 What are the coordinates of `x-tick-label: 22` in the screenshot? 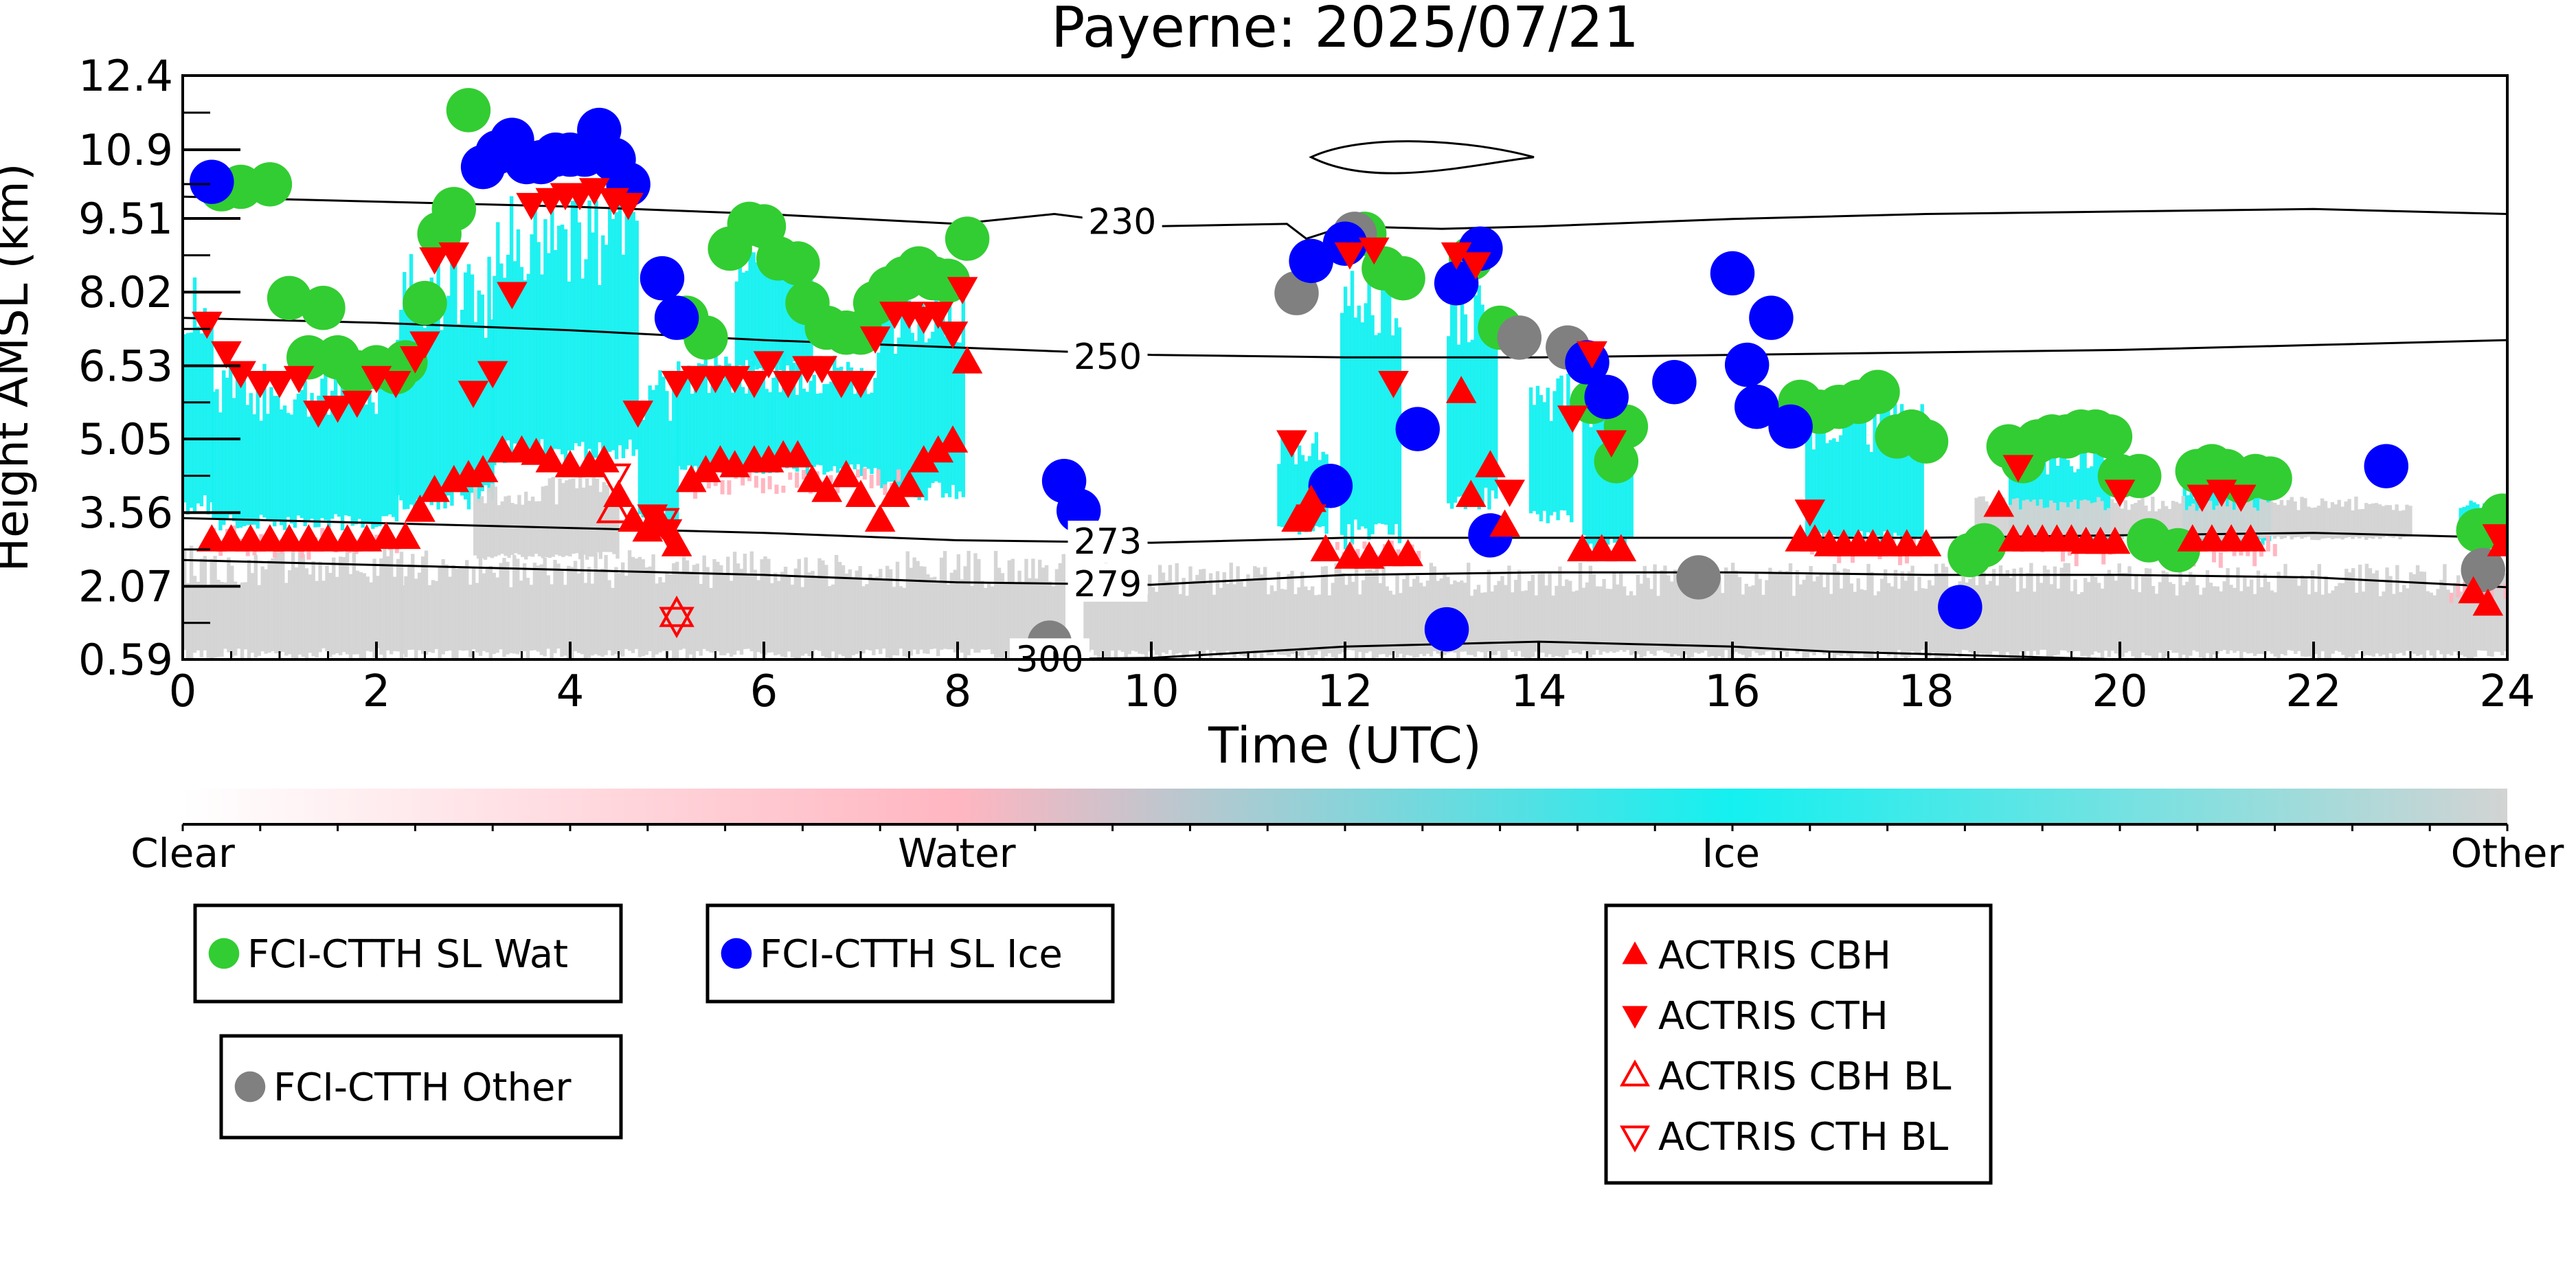 It's located at (2313, 691).